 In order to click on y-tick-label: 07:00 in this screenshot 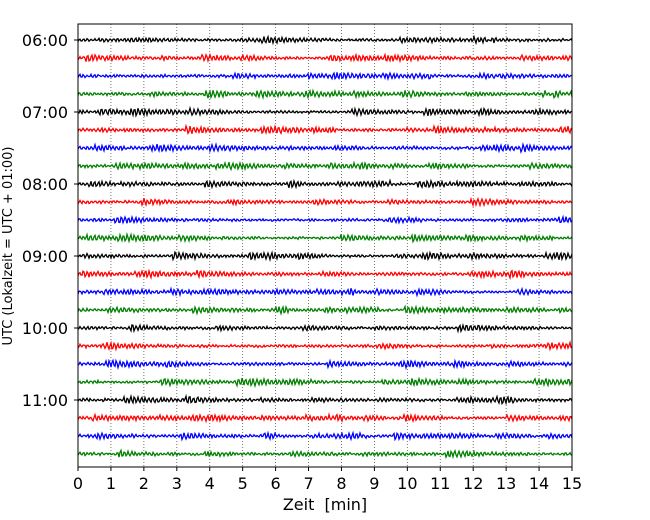, I will do `click(45, 112)`.